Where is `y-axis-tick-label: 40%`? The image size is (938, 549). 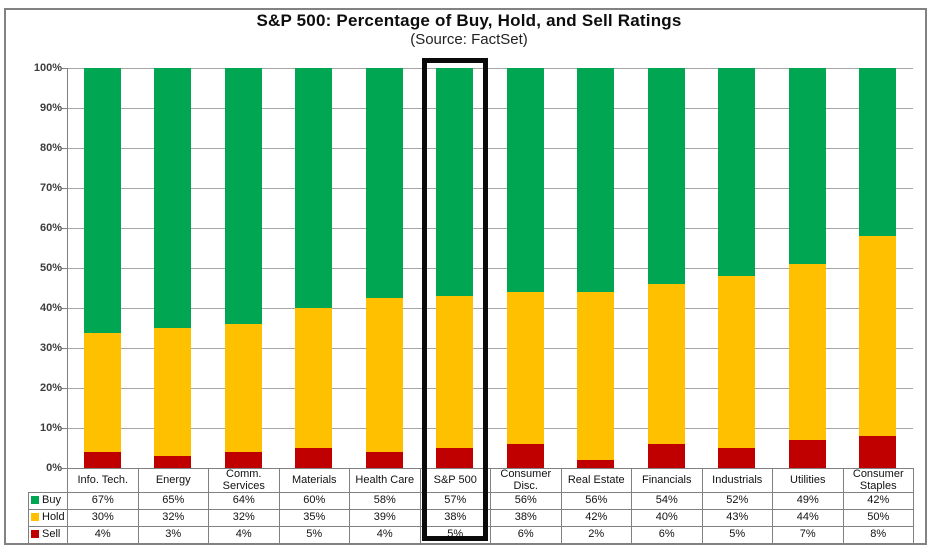 y-axis-tick-label: 40% is located at coordinates (50, 308).